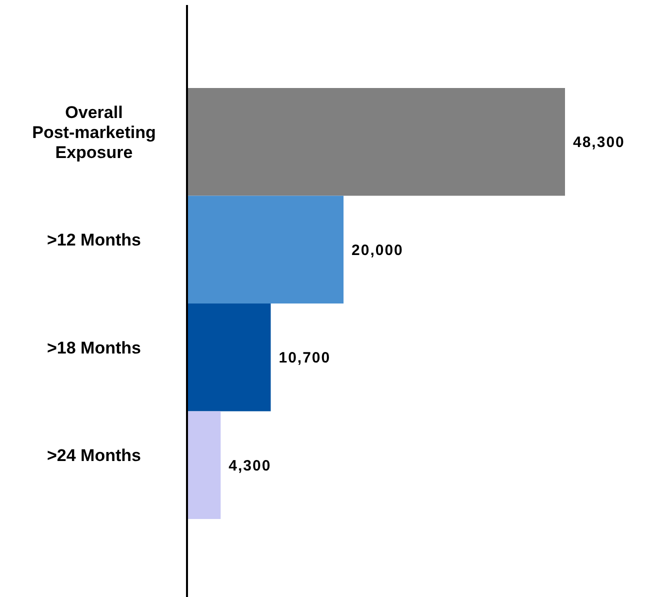 The height and width of the screenshot is (597, 655). What do you see at coordinates (599, 143) in the screenshot?
I see `data-label: 48,300` at bounding box center [599, 143].